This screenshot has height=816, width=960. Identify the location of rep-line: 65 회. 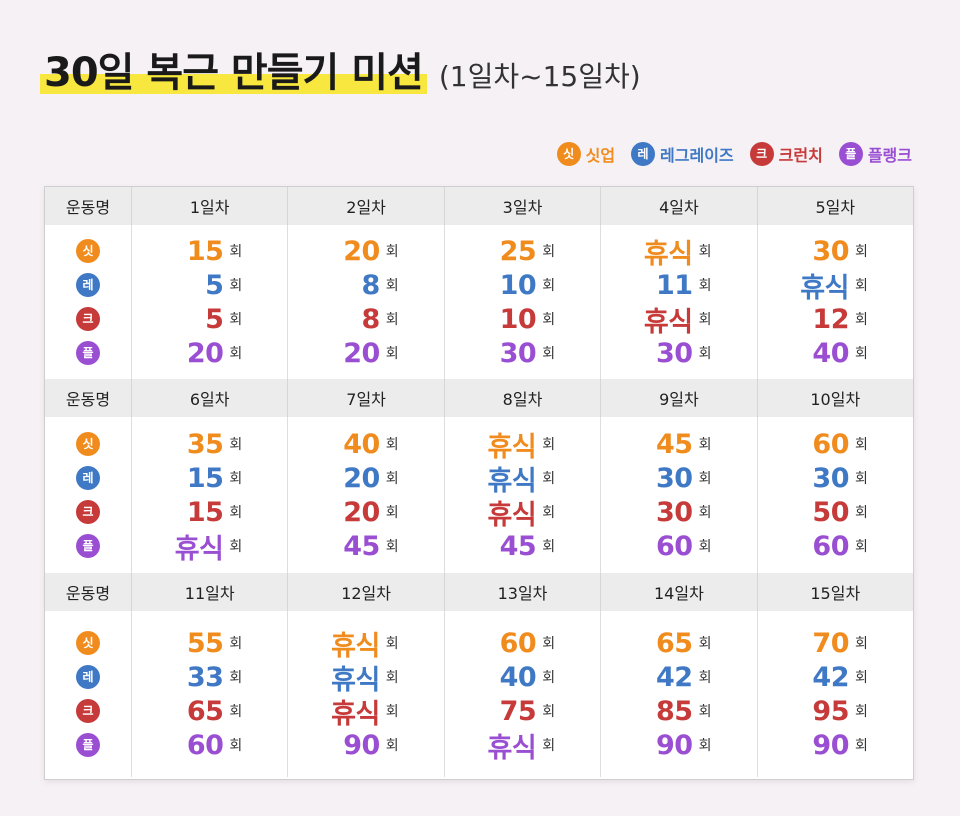
(209, 711).